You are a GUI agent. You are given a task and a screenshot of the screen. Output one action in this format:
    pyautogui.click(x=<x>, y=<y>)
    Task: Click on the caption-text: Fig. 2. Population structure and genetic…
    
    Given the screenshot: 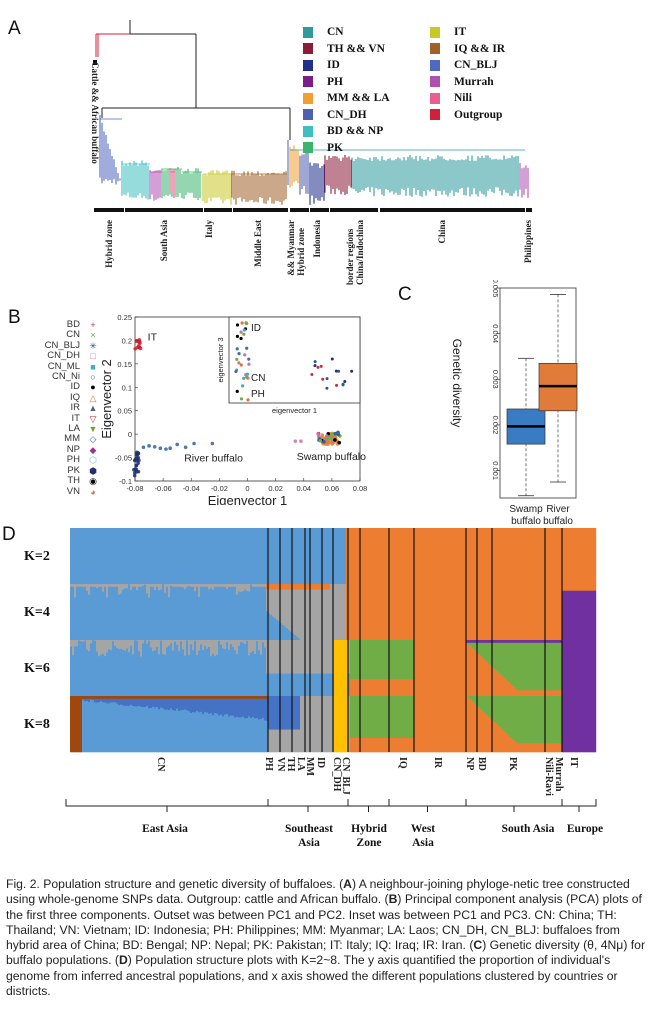 What is the action you would take?
    pyautogui.click(x=175, y=884)
    